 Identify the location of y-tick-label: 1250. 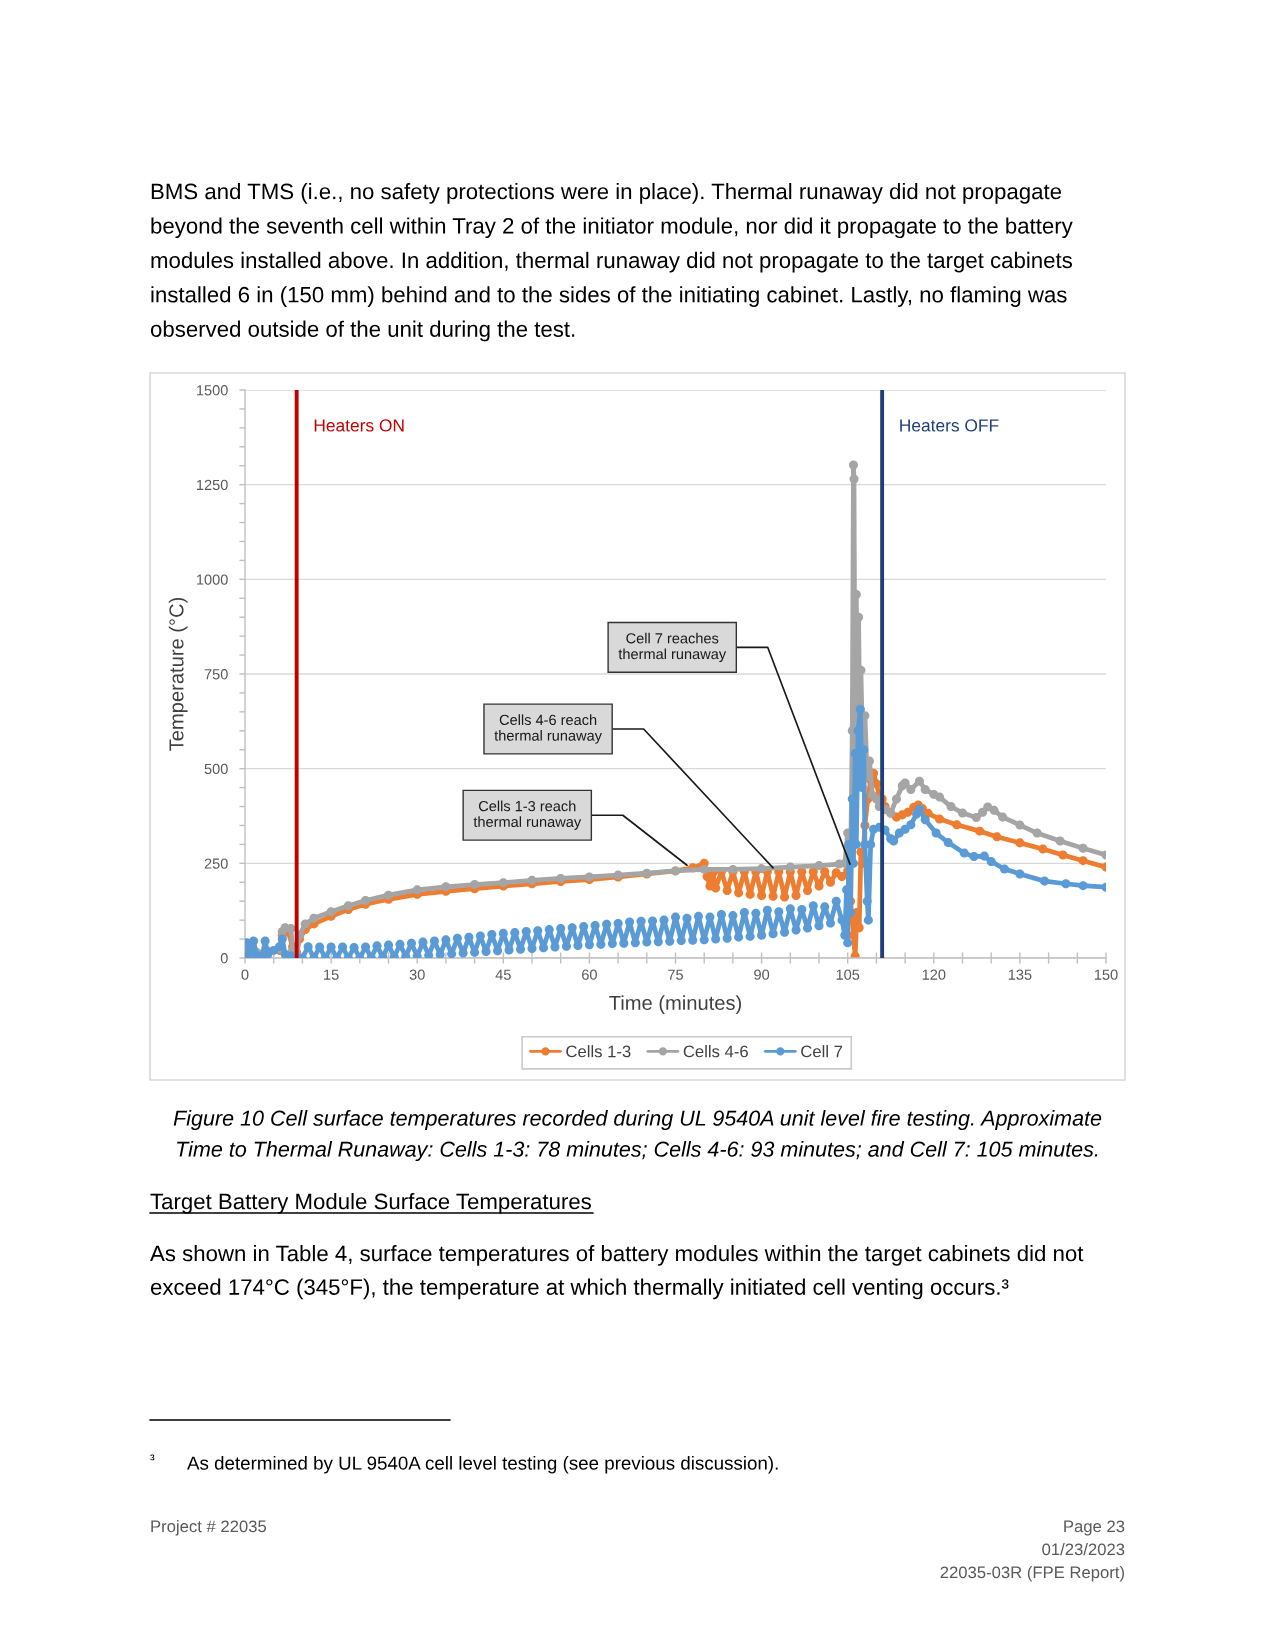
(212, 485).